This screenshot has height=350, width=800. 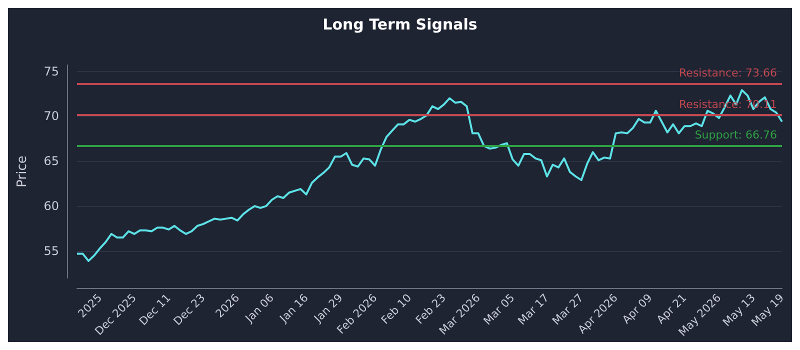 I want to click on x-tick-label: Dec 23, so click(x=189, y=309).